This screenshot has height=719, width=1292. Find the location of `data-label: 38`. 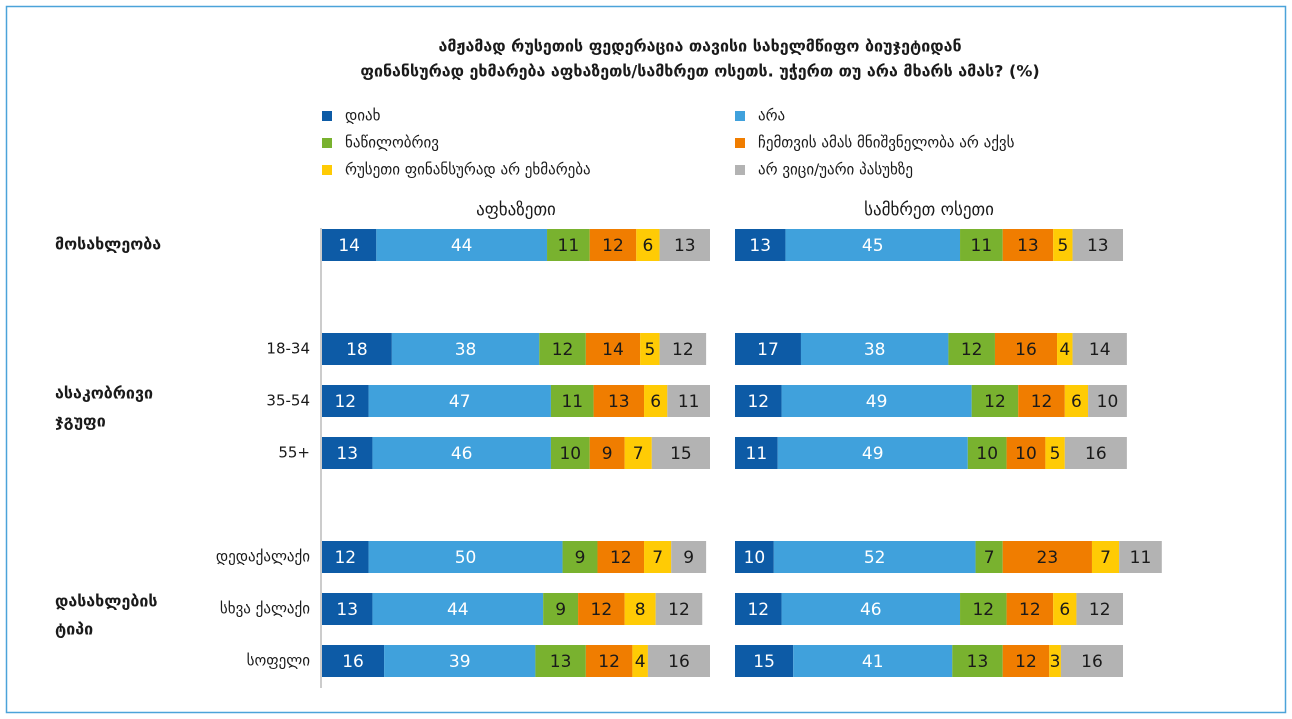

data-label: 38 is located at coordinates (466, 350).